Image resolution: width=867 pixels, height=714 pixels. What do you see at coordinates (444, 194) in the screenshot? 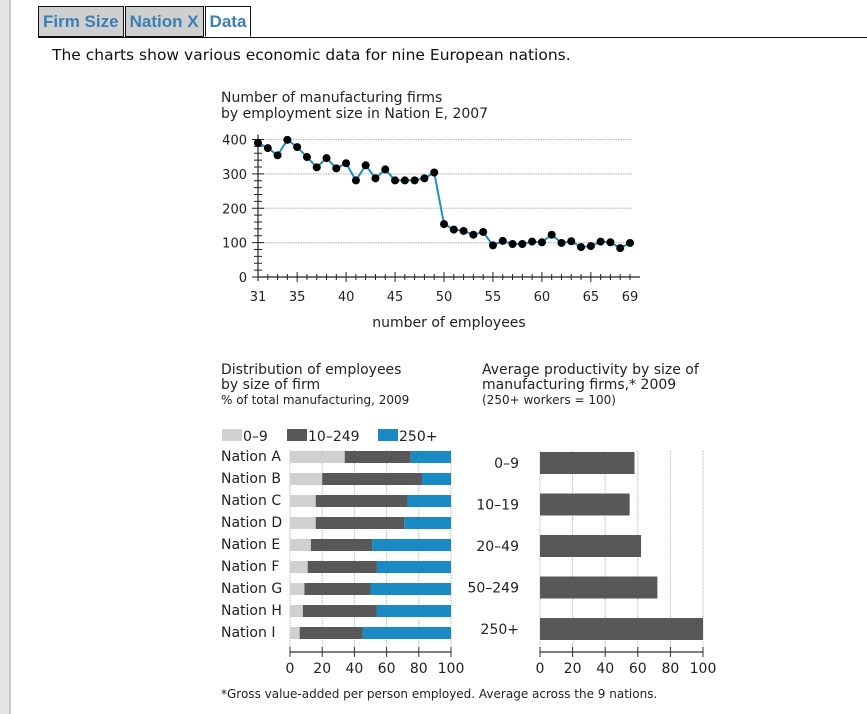
I see `line-chart-series-line` at bounding box center [444, 194].